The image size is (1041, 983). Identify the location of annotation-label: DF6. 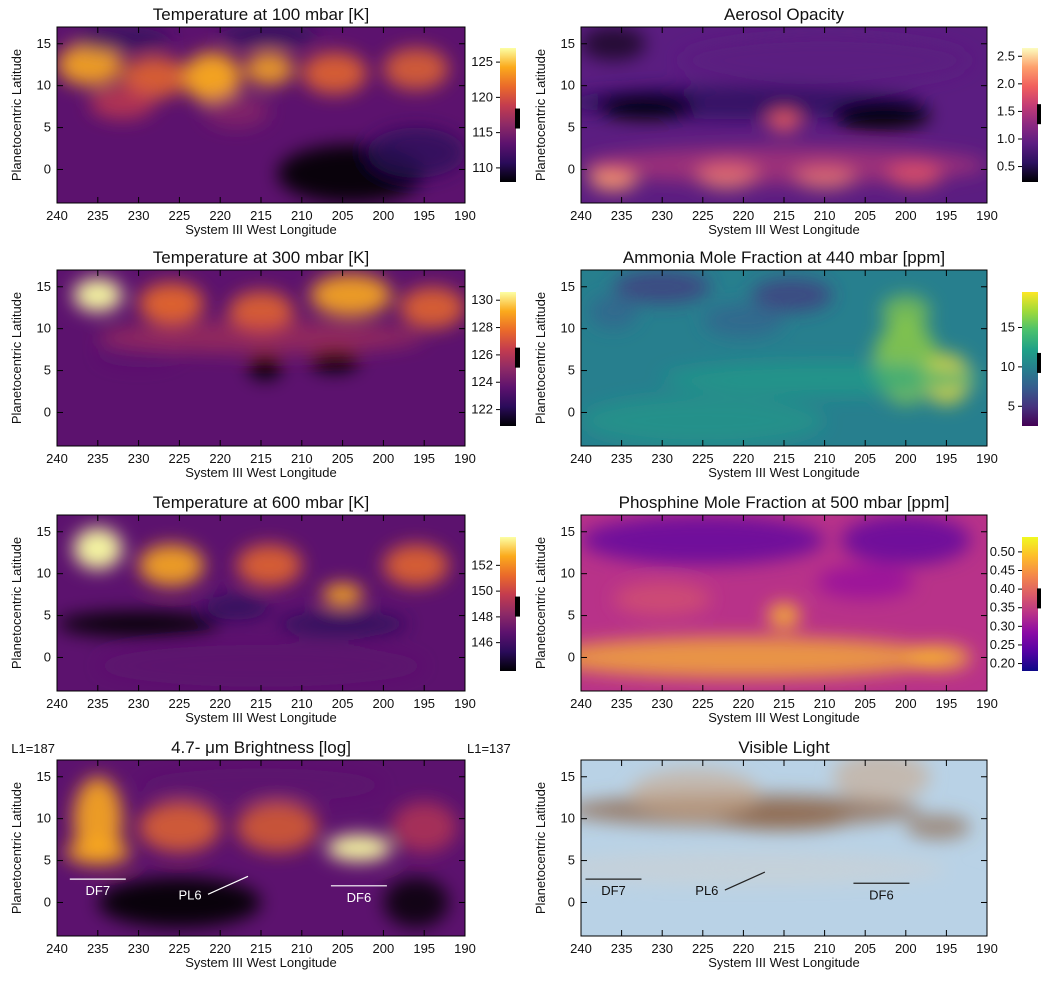
(881, 894).